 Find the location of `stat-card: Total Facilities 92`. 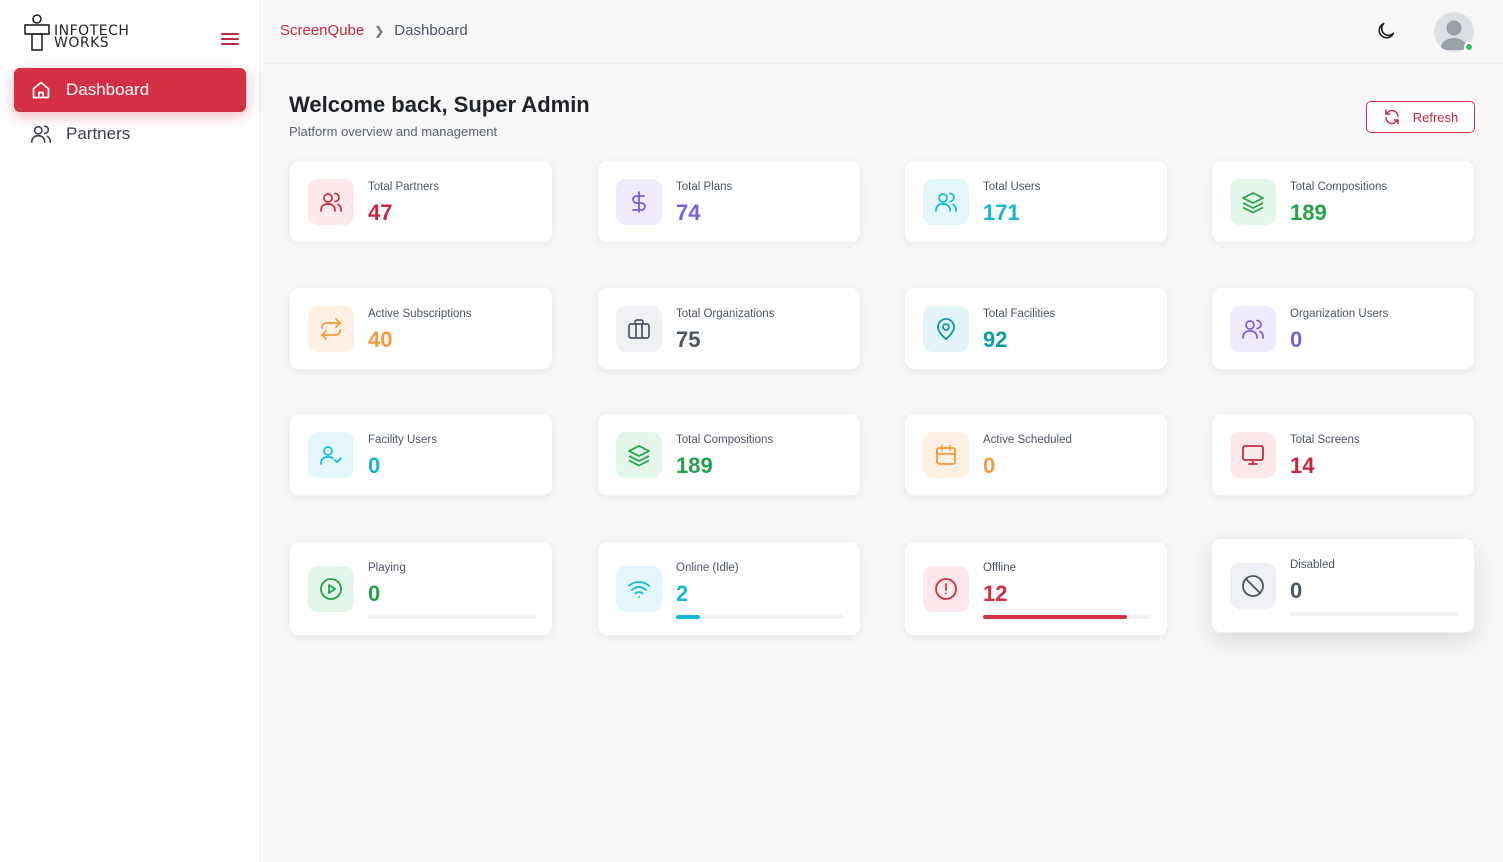

stat-card: Total Facilities 92 is located at coordinates (1036, 328).